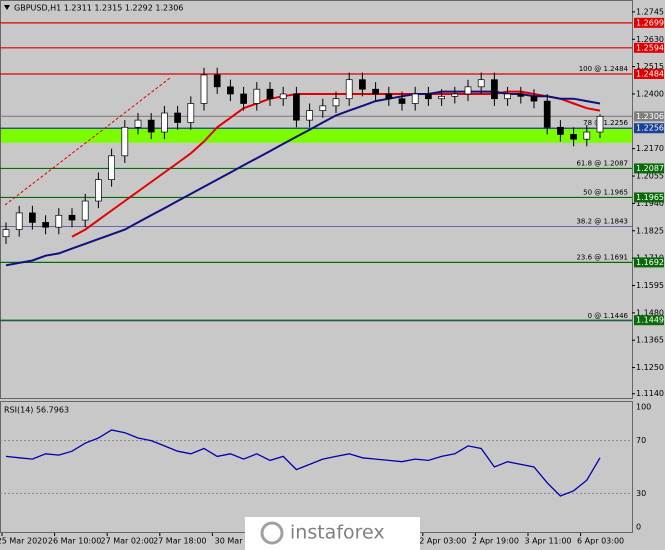  I want to click on fib-label: 23.6 @ 1.1691, so click(602, 258).